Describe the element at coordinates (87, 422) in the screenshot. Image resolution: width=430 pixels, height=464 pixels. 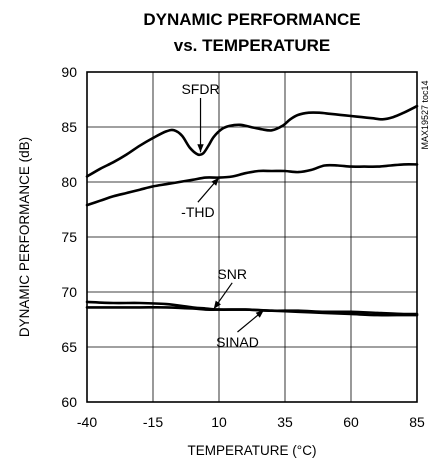
I see `x-tick-label: -40` at that location.